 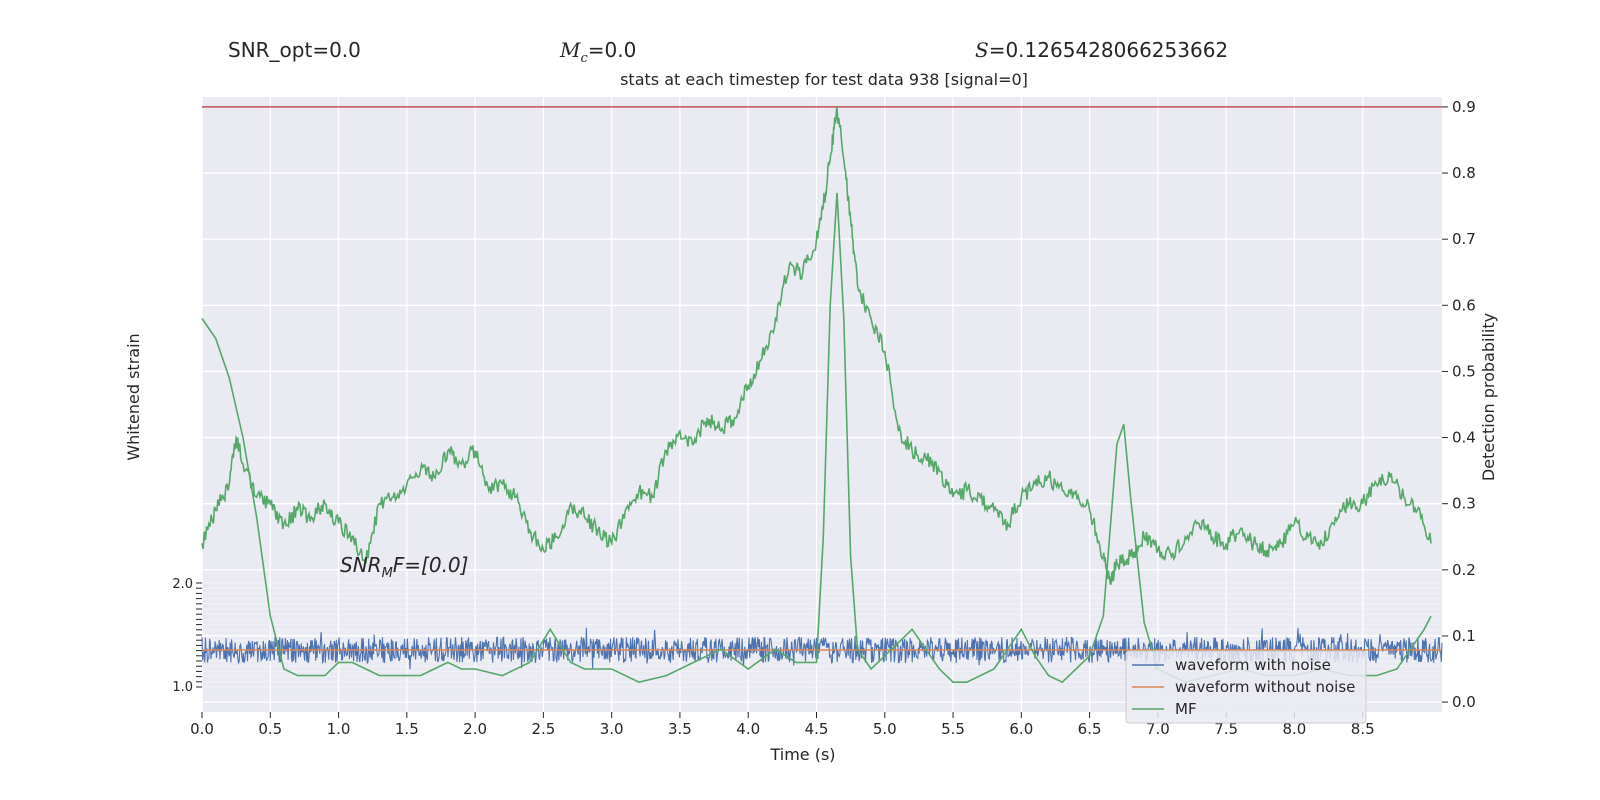 What do you see at coordinates (182, 687) in the screenshot?
I see `strain-tick-bottom: 1.0` at bounding box center [182, 687].